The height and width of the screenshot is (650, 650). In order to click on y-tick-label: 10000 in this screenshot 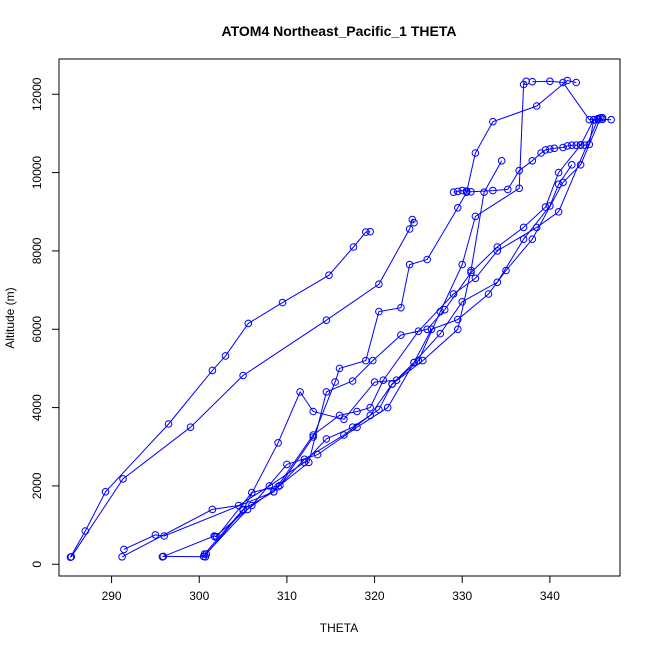, I will do `click(37, 173)`.